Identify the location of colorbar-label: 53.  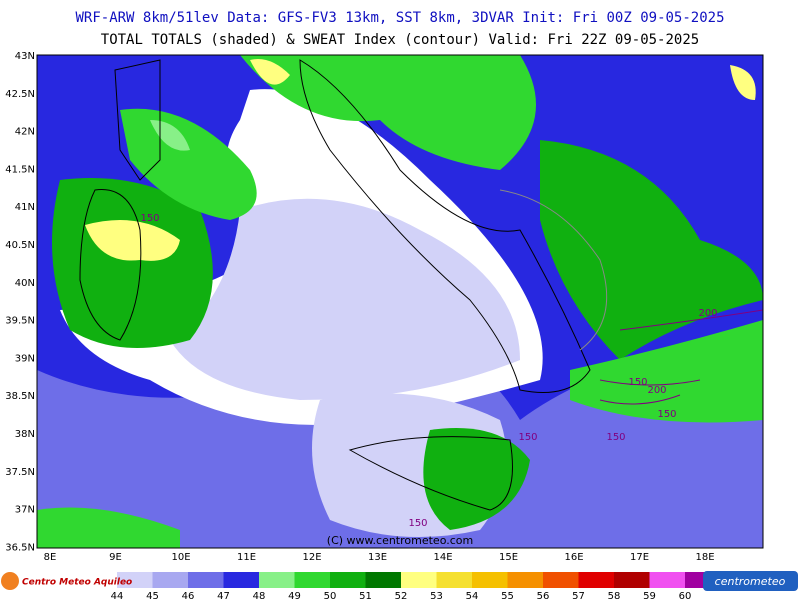
(436, 595).